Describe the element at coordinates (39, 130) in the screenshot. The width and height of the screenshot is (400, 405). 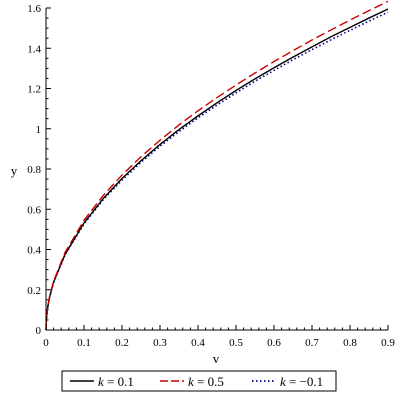
I see `y-tick-label: 1` at that location.